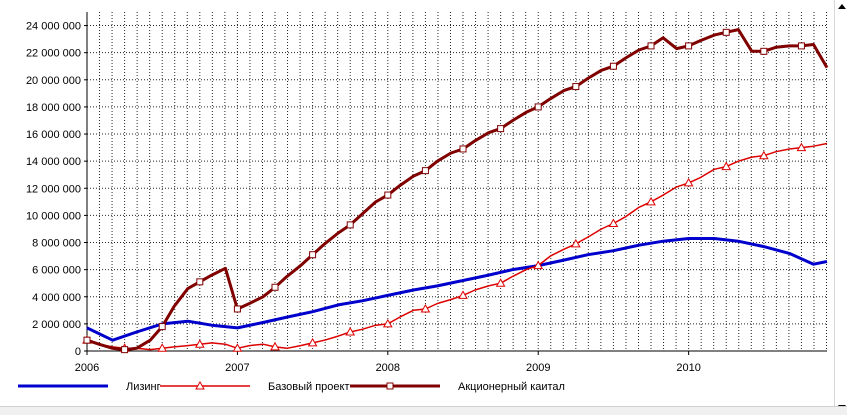 Image resolution: width=847 pixels, height=415 pixels. What do you see at coordinates (451, 362) in the screenshot?
I see `x-axis: 2006 2007 2008 2009 2010` at bounding box center [451, 362].